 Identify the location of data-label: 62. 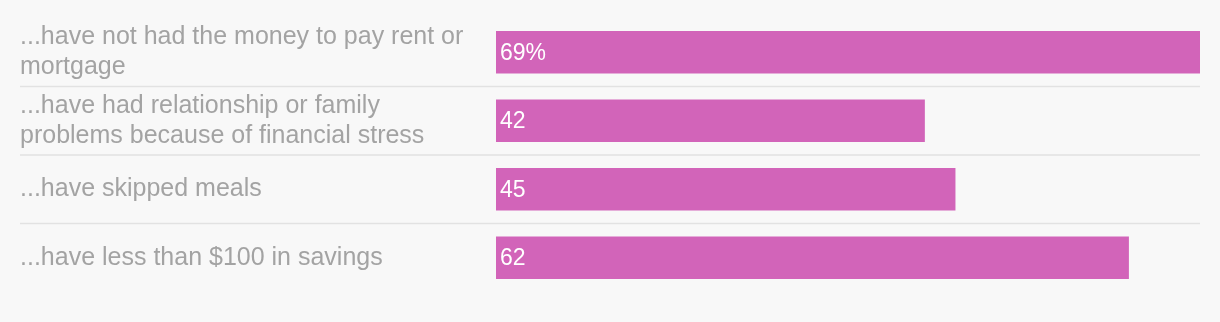
(513, 257).